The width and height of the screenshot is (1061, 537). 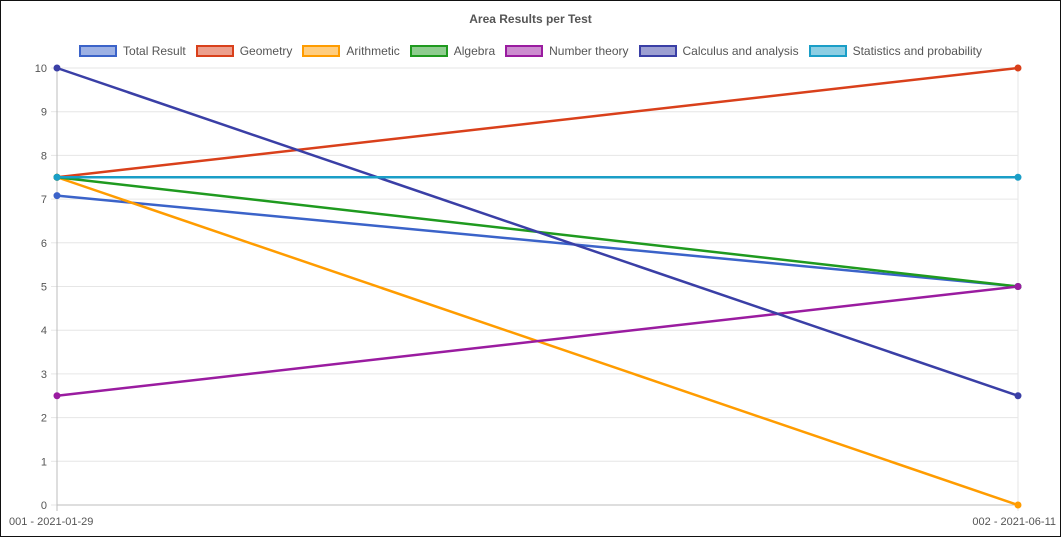 I want to click on legend-label: Statistics and probability, so click(x=917, y=51).